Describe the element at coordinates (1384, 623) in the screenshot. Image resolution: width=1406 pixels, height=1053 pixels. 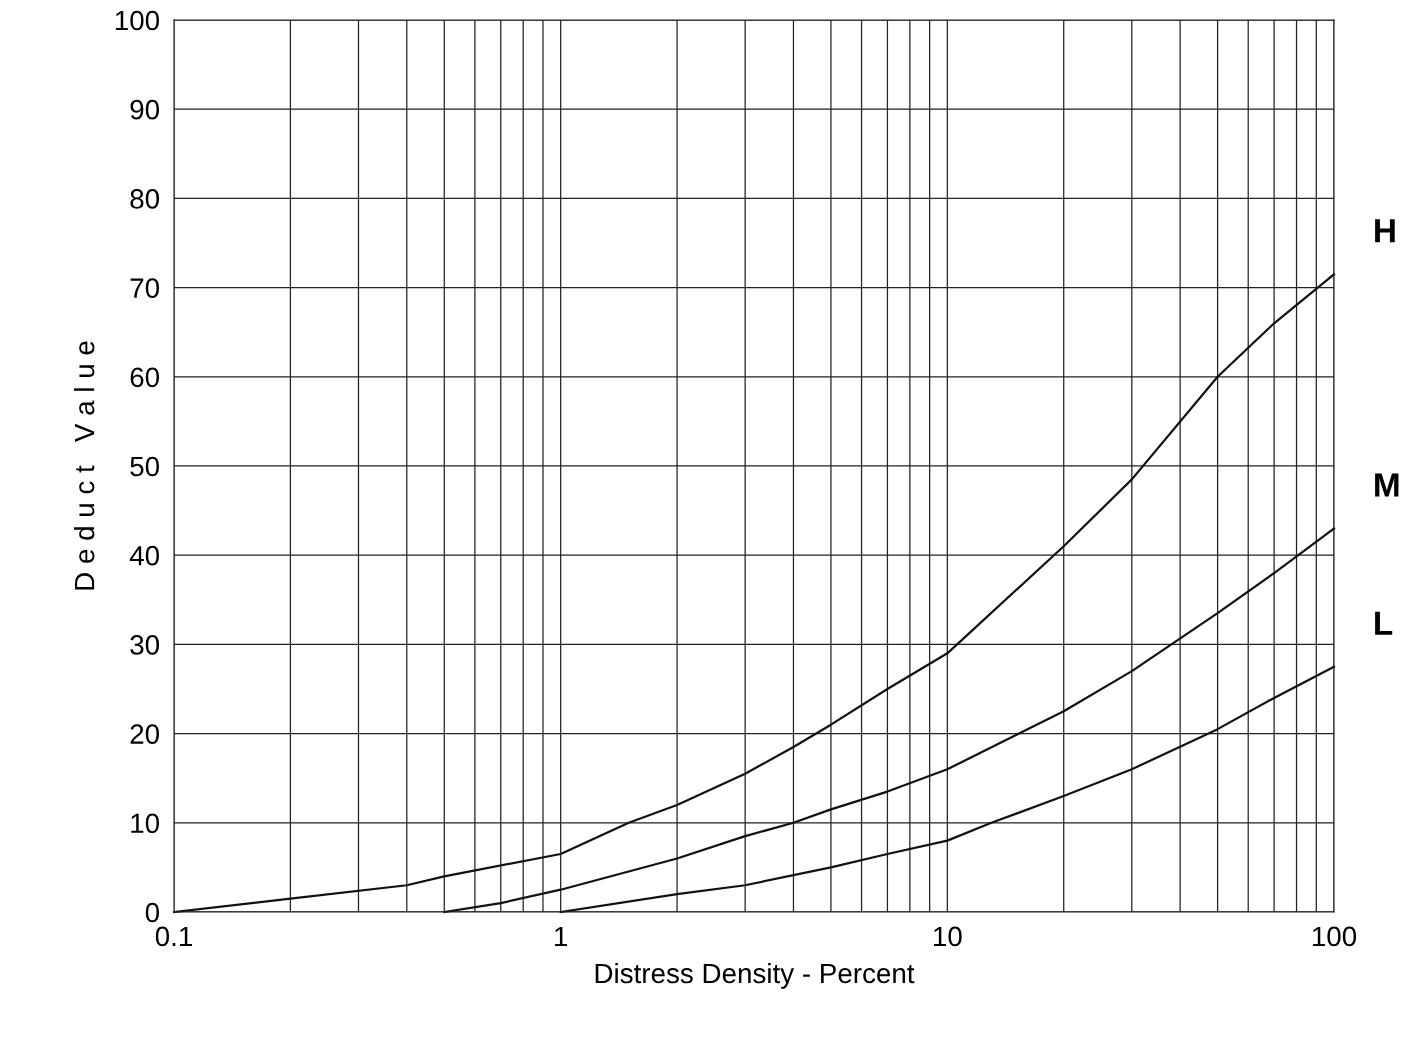
I see `series-label: L` at that location.